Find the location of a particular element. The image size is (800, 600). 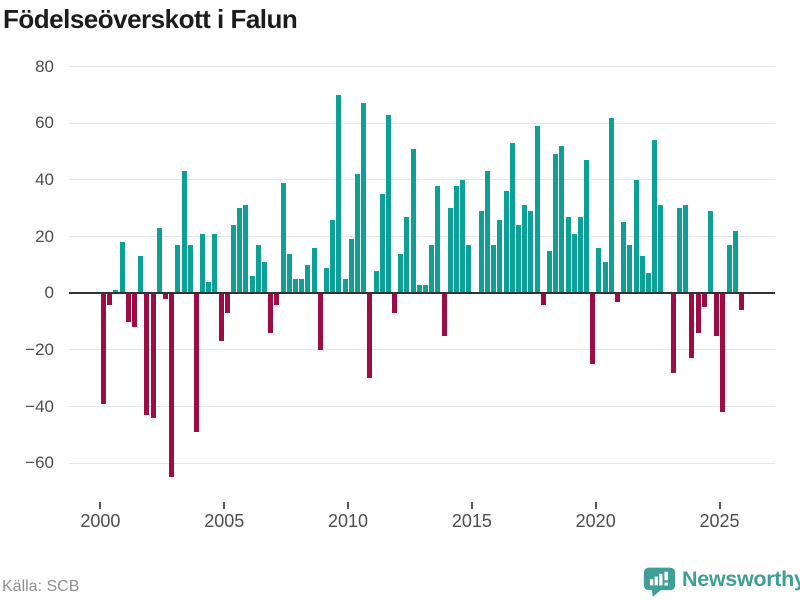

gridline--20 is located at coordinates (422, 350).